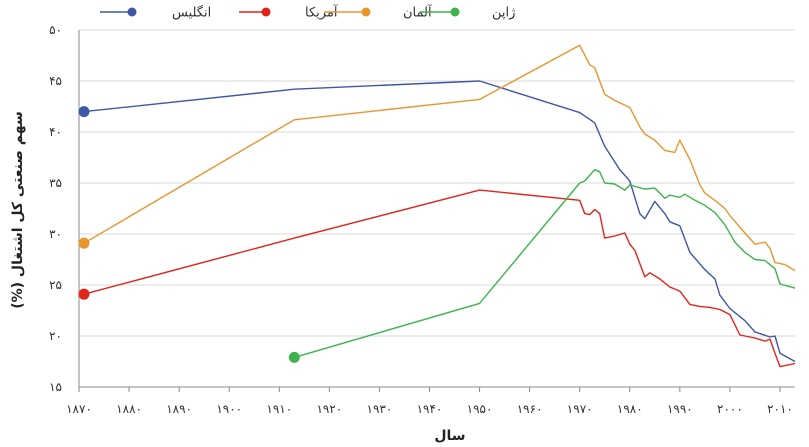 The height and width of the screenshot is (447, 809). I want to click on legend-label: آلمان, so click(418, 12).